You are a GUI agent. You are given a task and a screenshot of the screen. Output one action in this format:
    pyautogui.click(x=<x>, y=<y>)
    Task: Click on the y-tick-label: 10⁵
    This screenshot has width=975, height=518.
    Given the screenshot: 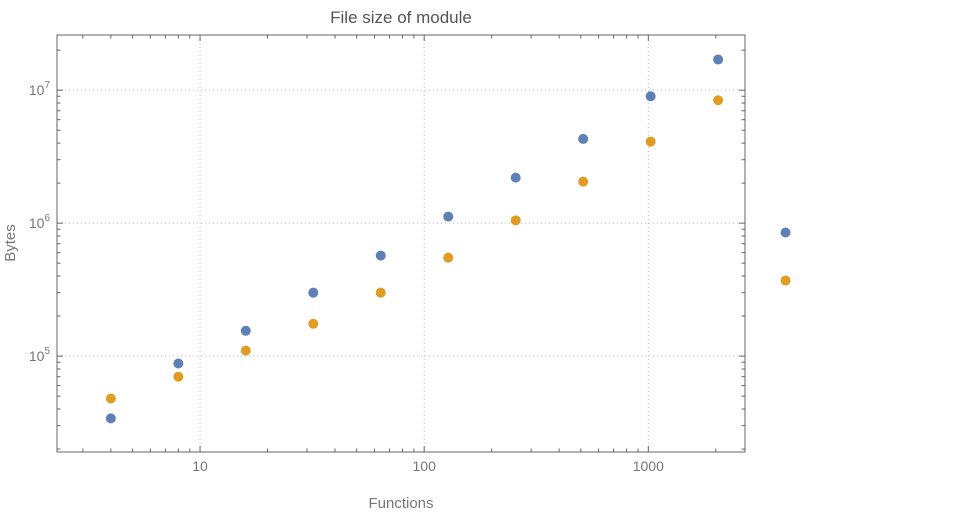 What is the action you would take?
    pyautogui.click(x=40, y=355)
    